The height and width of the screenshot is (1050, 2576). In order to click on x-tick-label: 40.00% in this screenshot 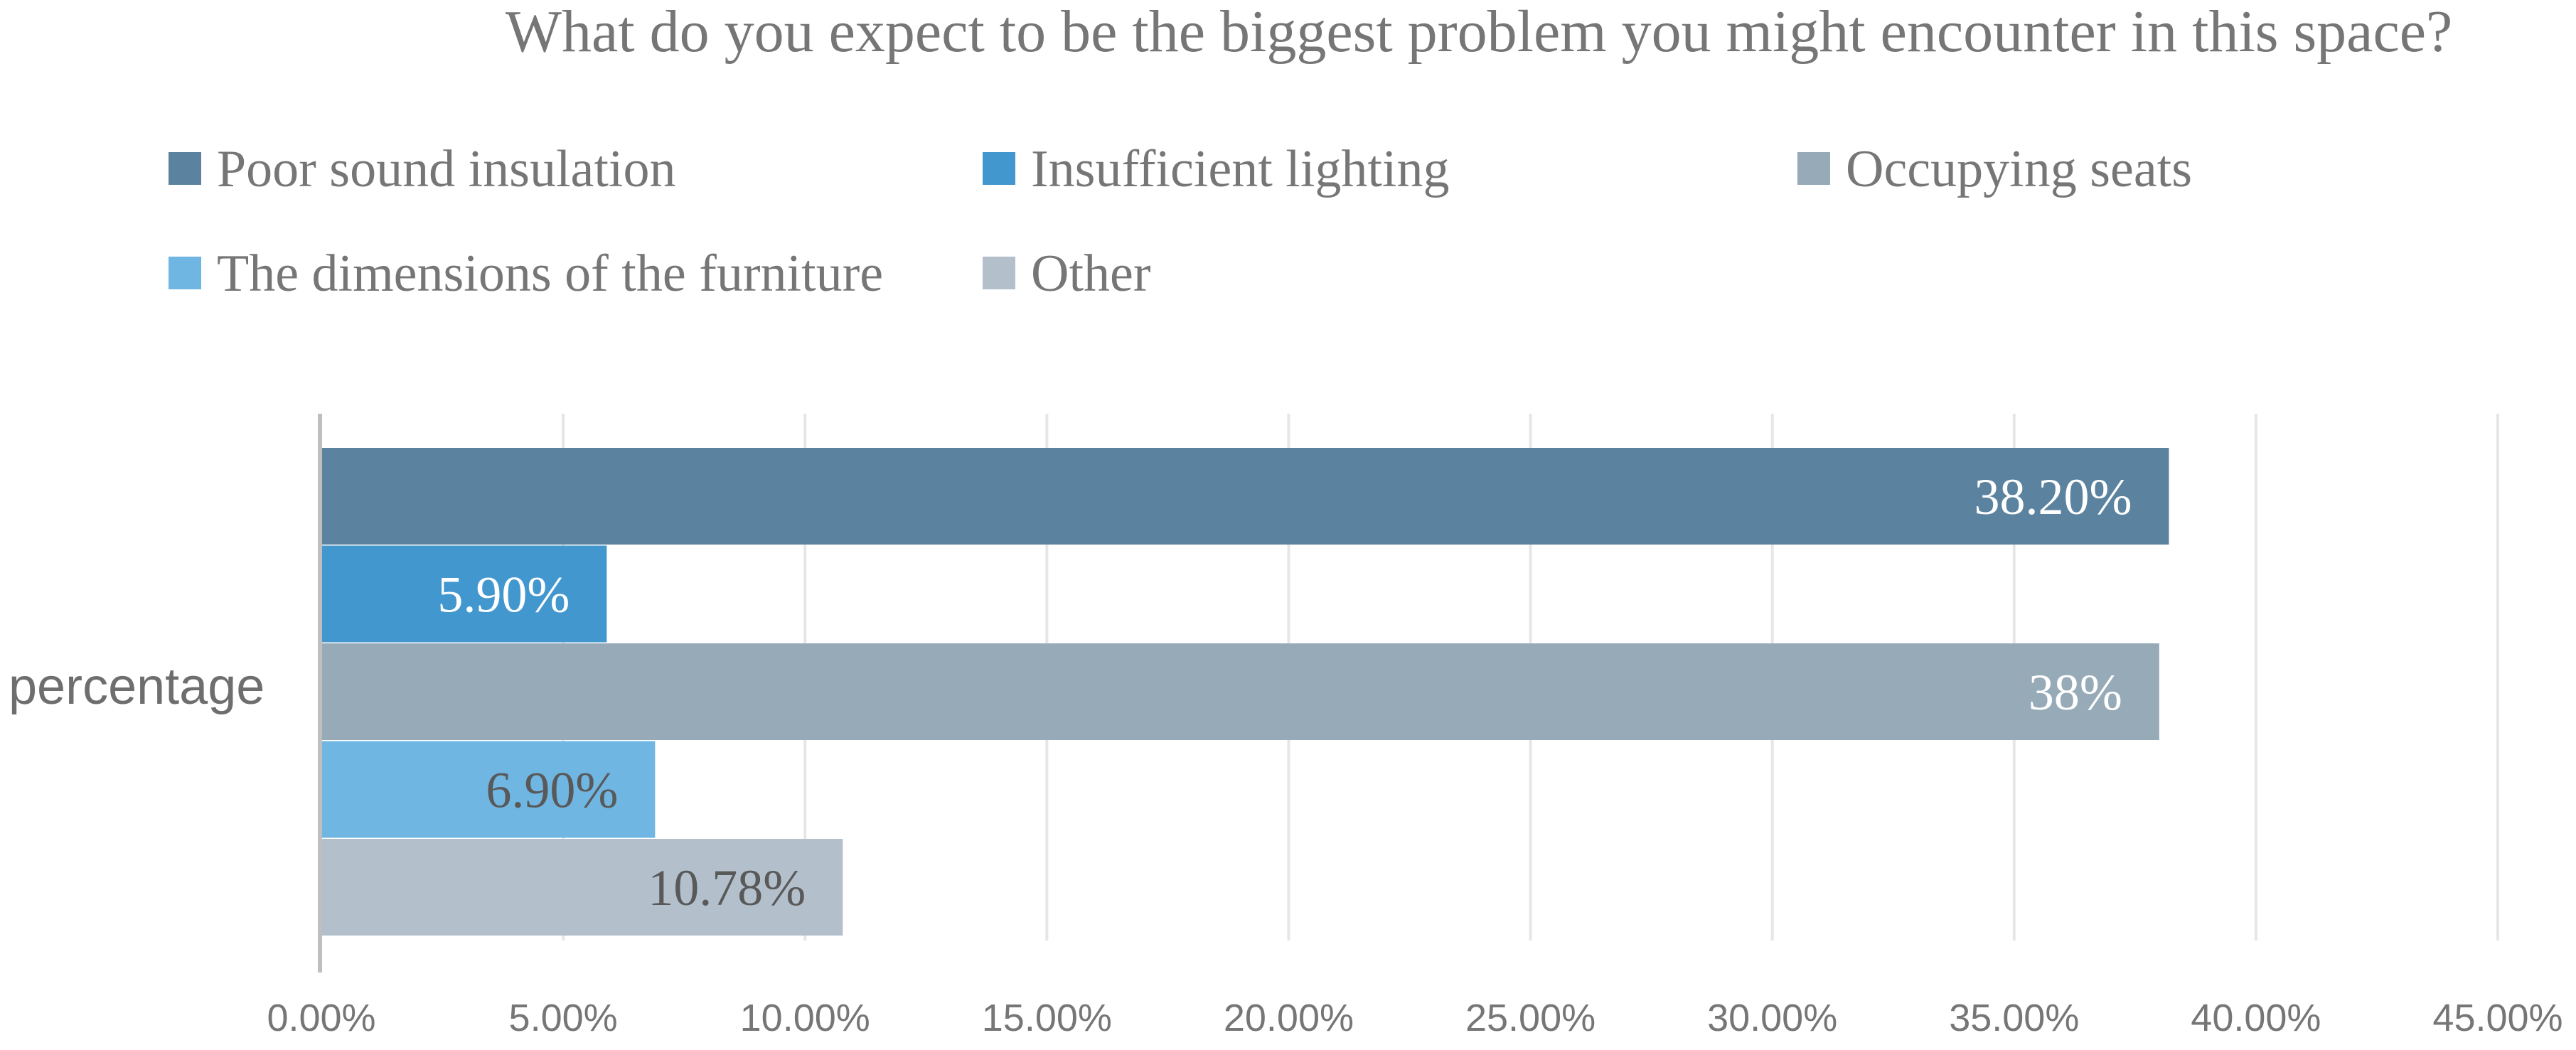, I will do `click(2256, 1018)`.